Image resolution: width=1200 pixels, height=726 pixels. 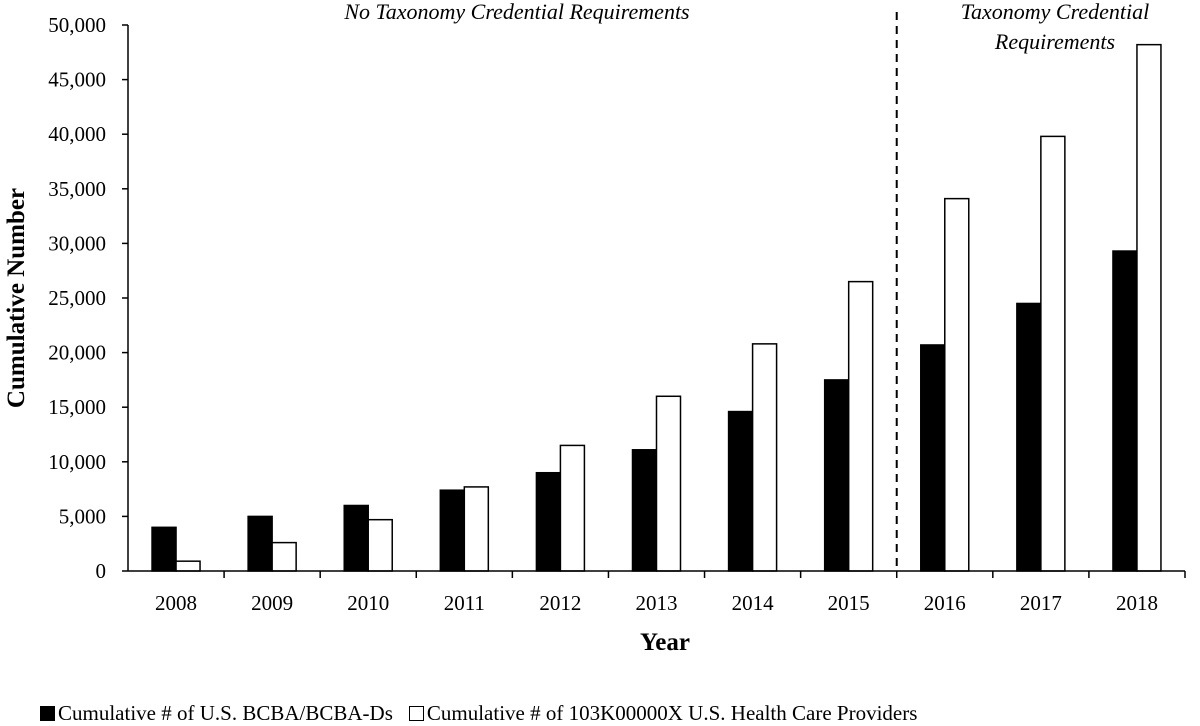 I want to click on y-tick-label: 20,000, so click(x=77, y=353).